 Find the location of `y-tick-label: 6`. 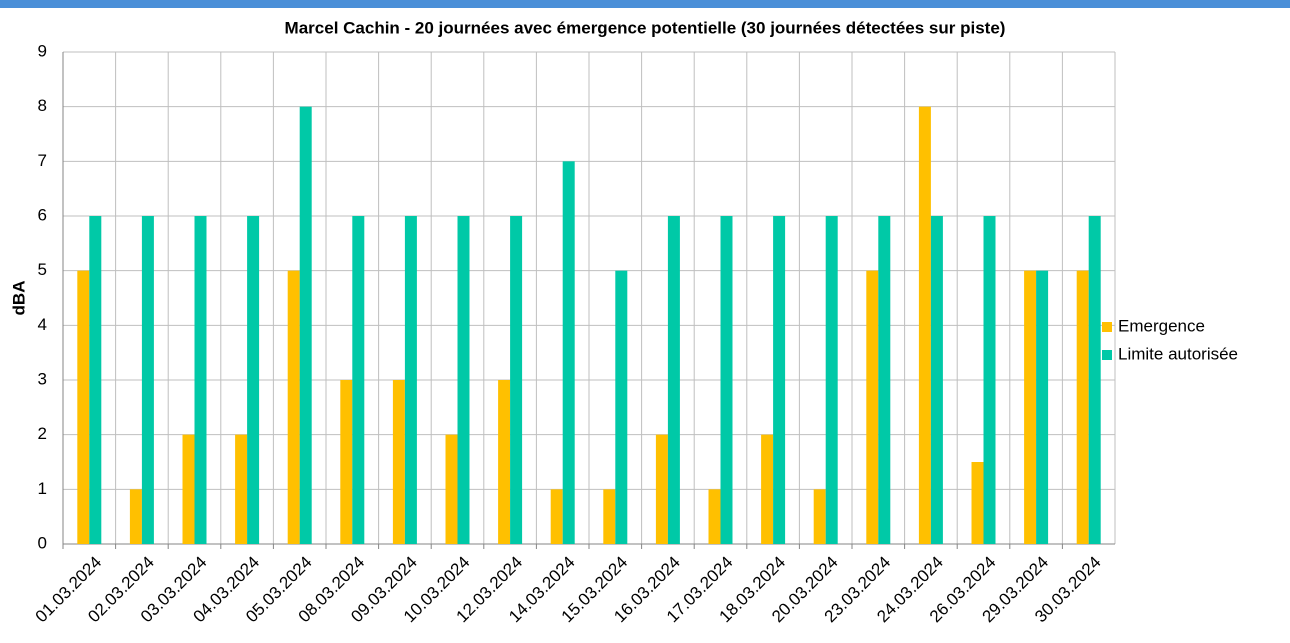

y-tick-label: 6 is located at coordinates (42, 214).